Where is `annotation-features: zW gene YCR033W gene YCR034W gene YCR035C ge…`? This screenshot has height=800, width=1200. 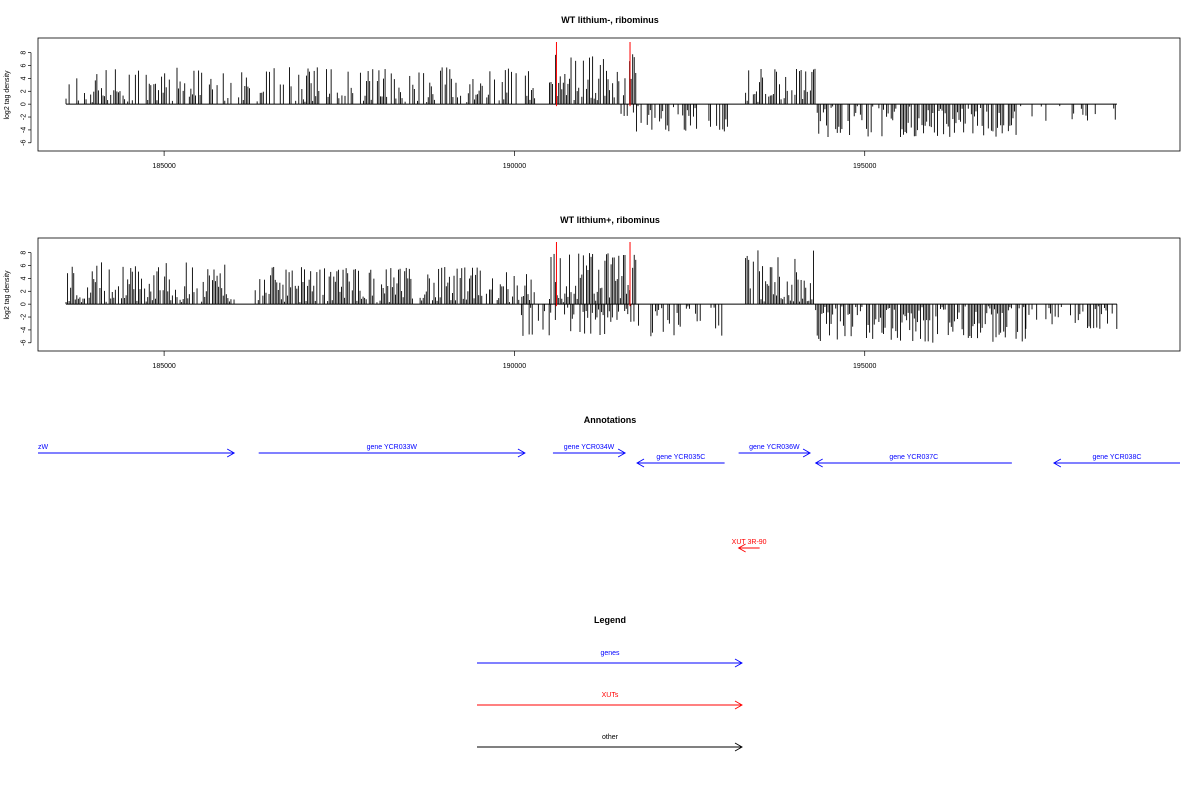
annotation-features: zW gene YCR033W gene YCR034W gene YCR035C ge… is located at coordinates (609, 498).